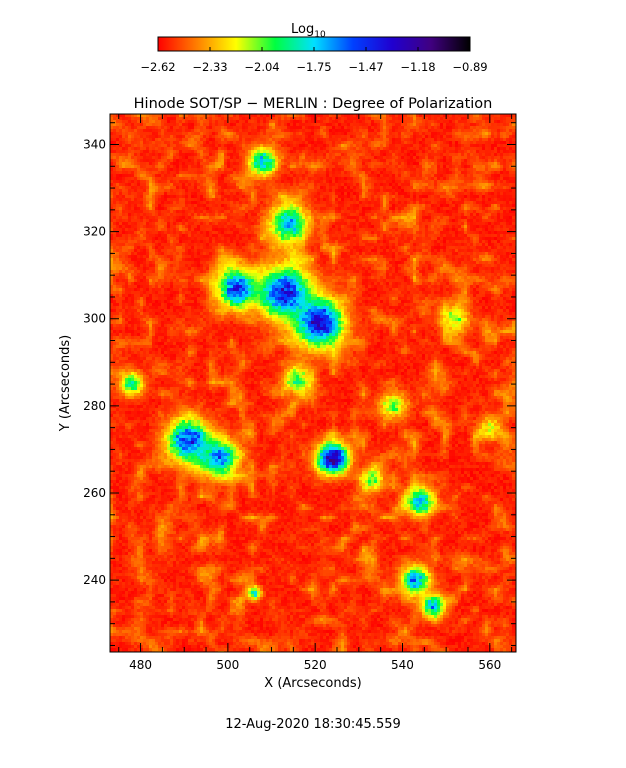 The height and width of the screenshot is (768, 626). Describe the element at coordinates (157, 67) in the screenshot. I see `colorbar-tick-label: −2.62` at that location.